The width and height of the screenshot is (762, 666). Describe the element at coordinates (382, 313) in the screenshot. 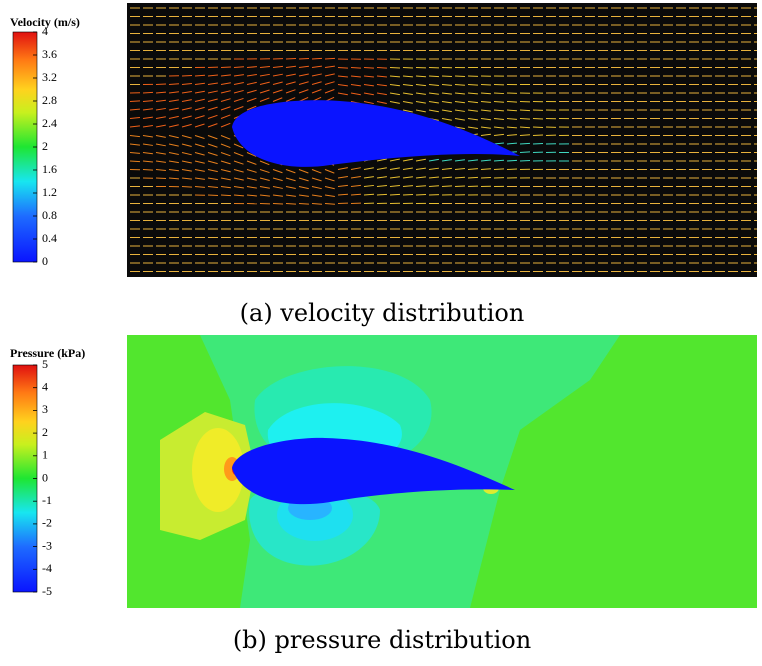

I see `caption: (a) velocity distribution` at that location.